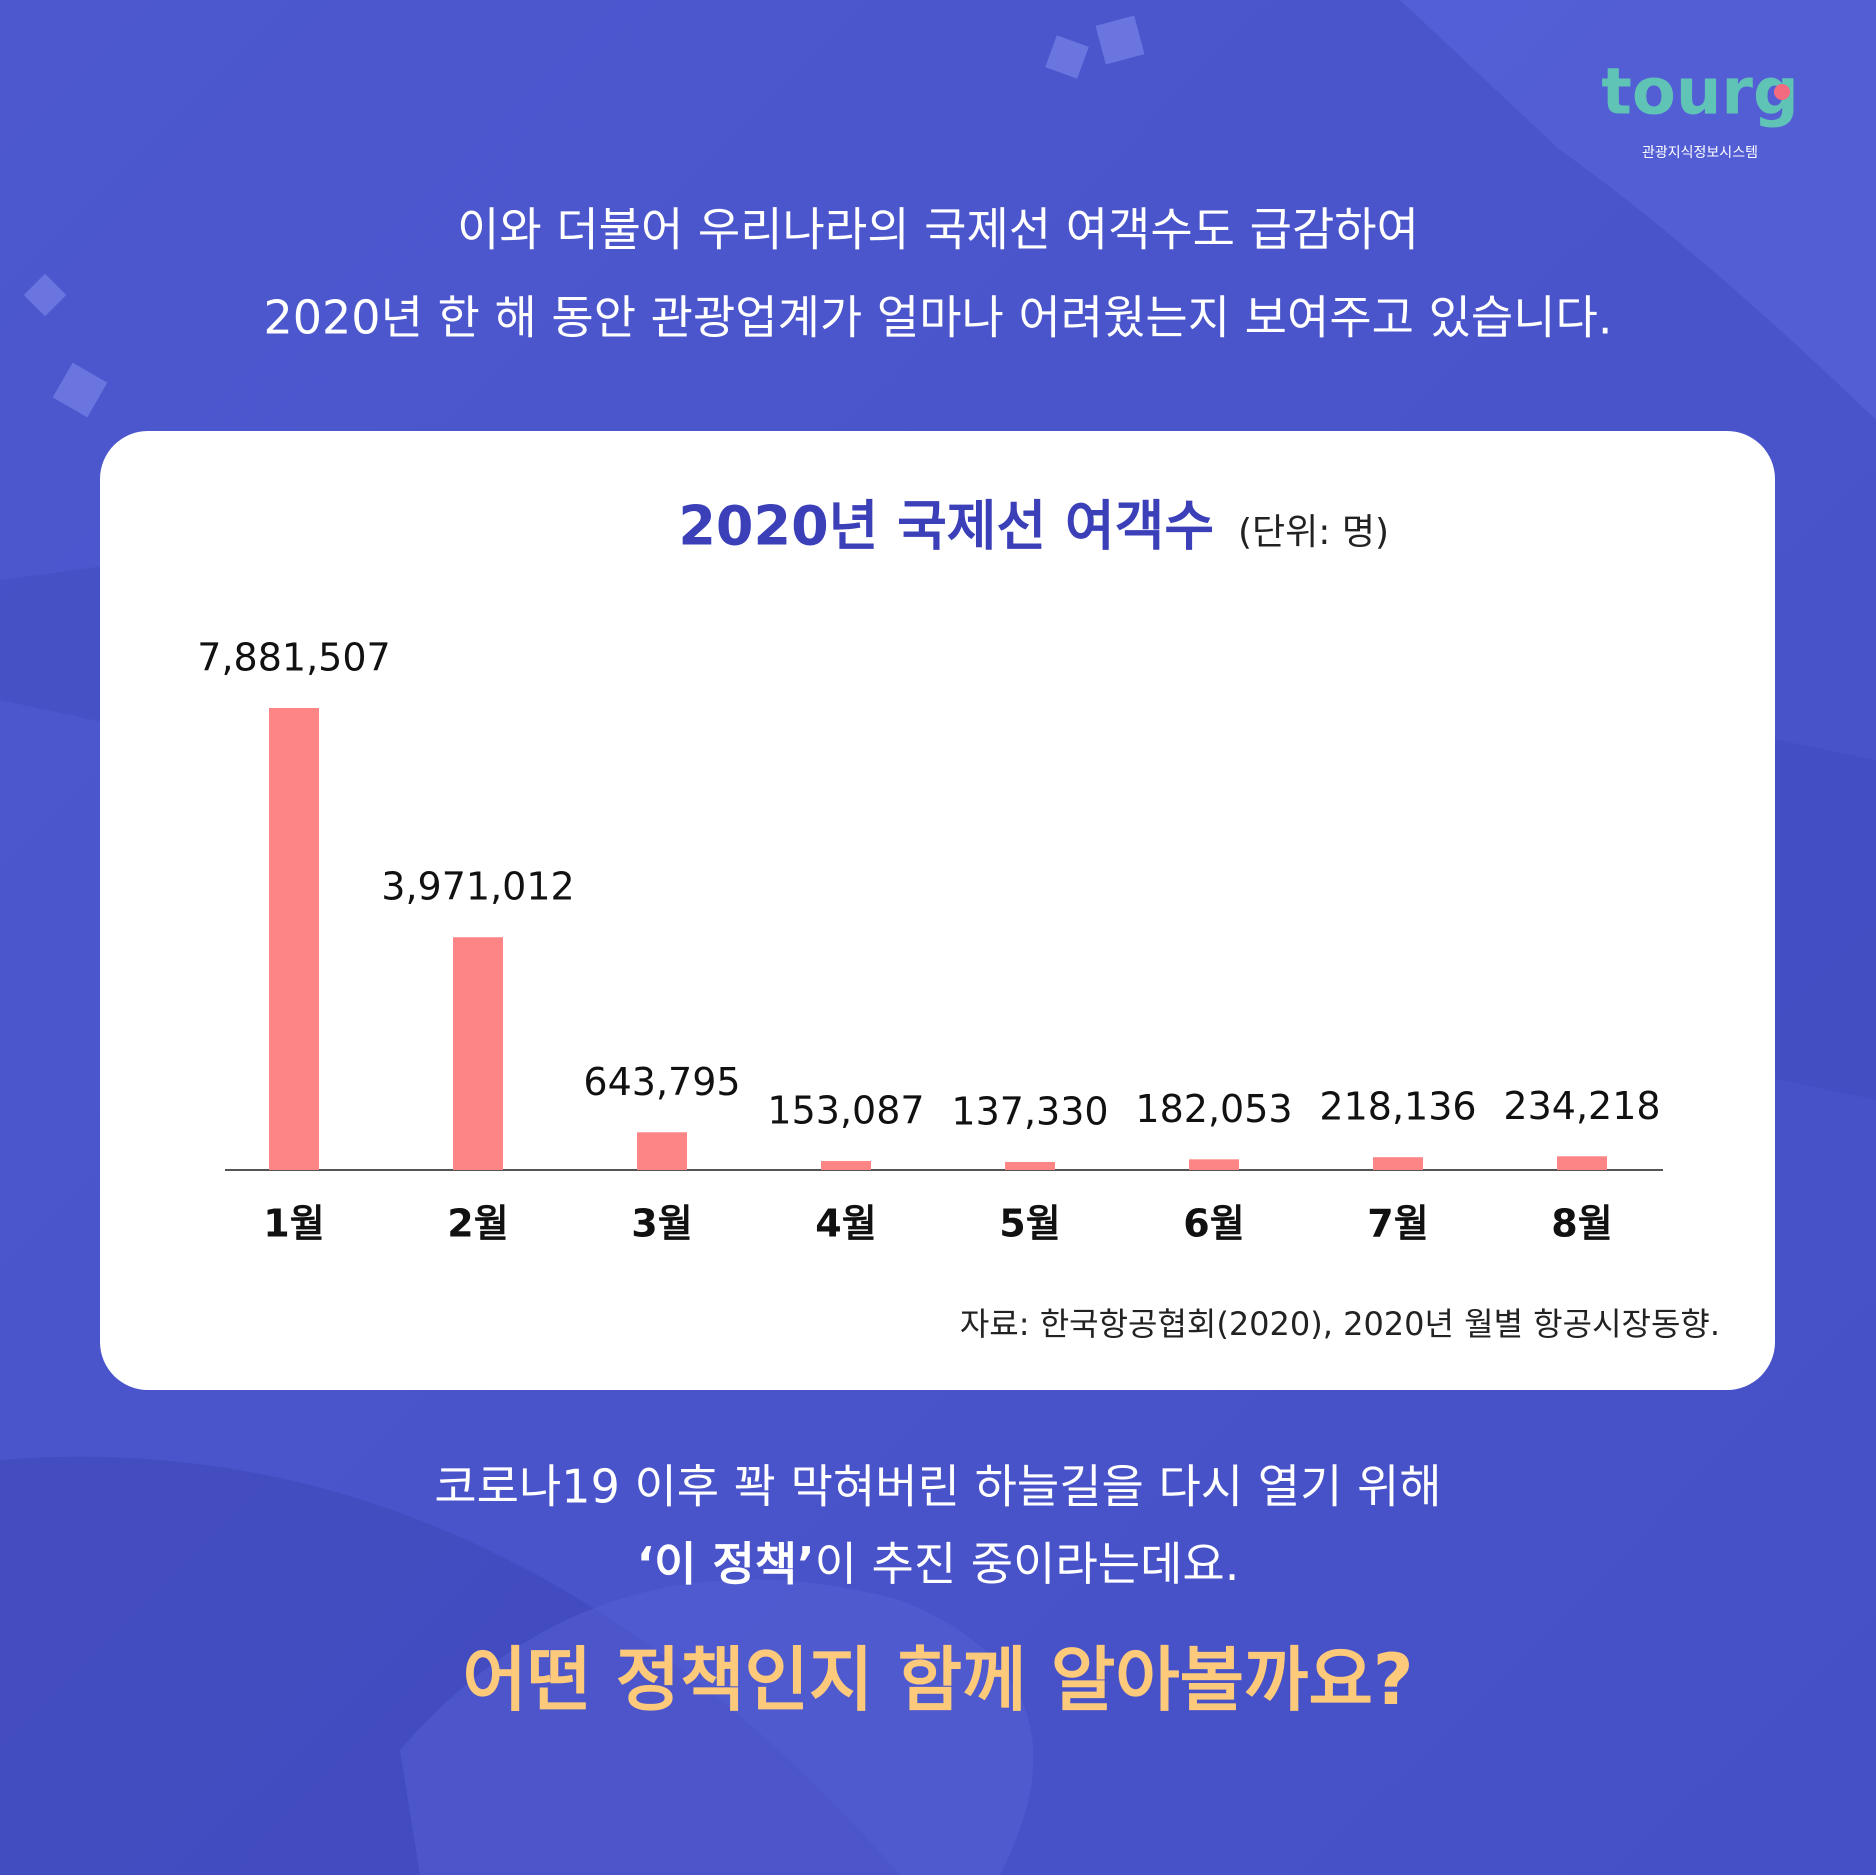 The height and width of the screenshot is (1875, 1876). I want to click on value-label: 643,795, so click(661, 1082).